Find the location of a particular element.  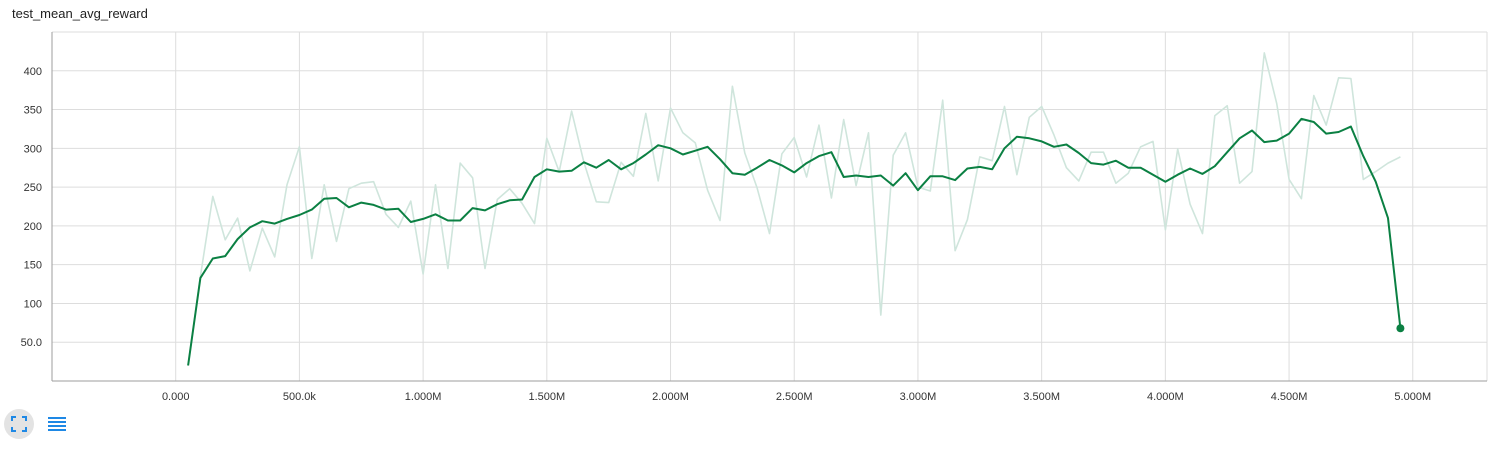

y-tick-label: 400 is located at coordinates (33, 72).